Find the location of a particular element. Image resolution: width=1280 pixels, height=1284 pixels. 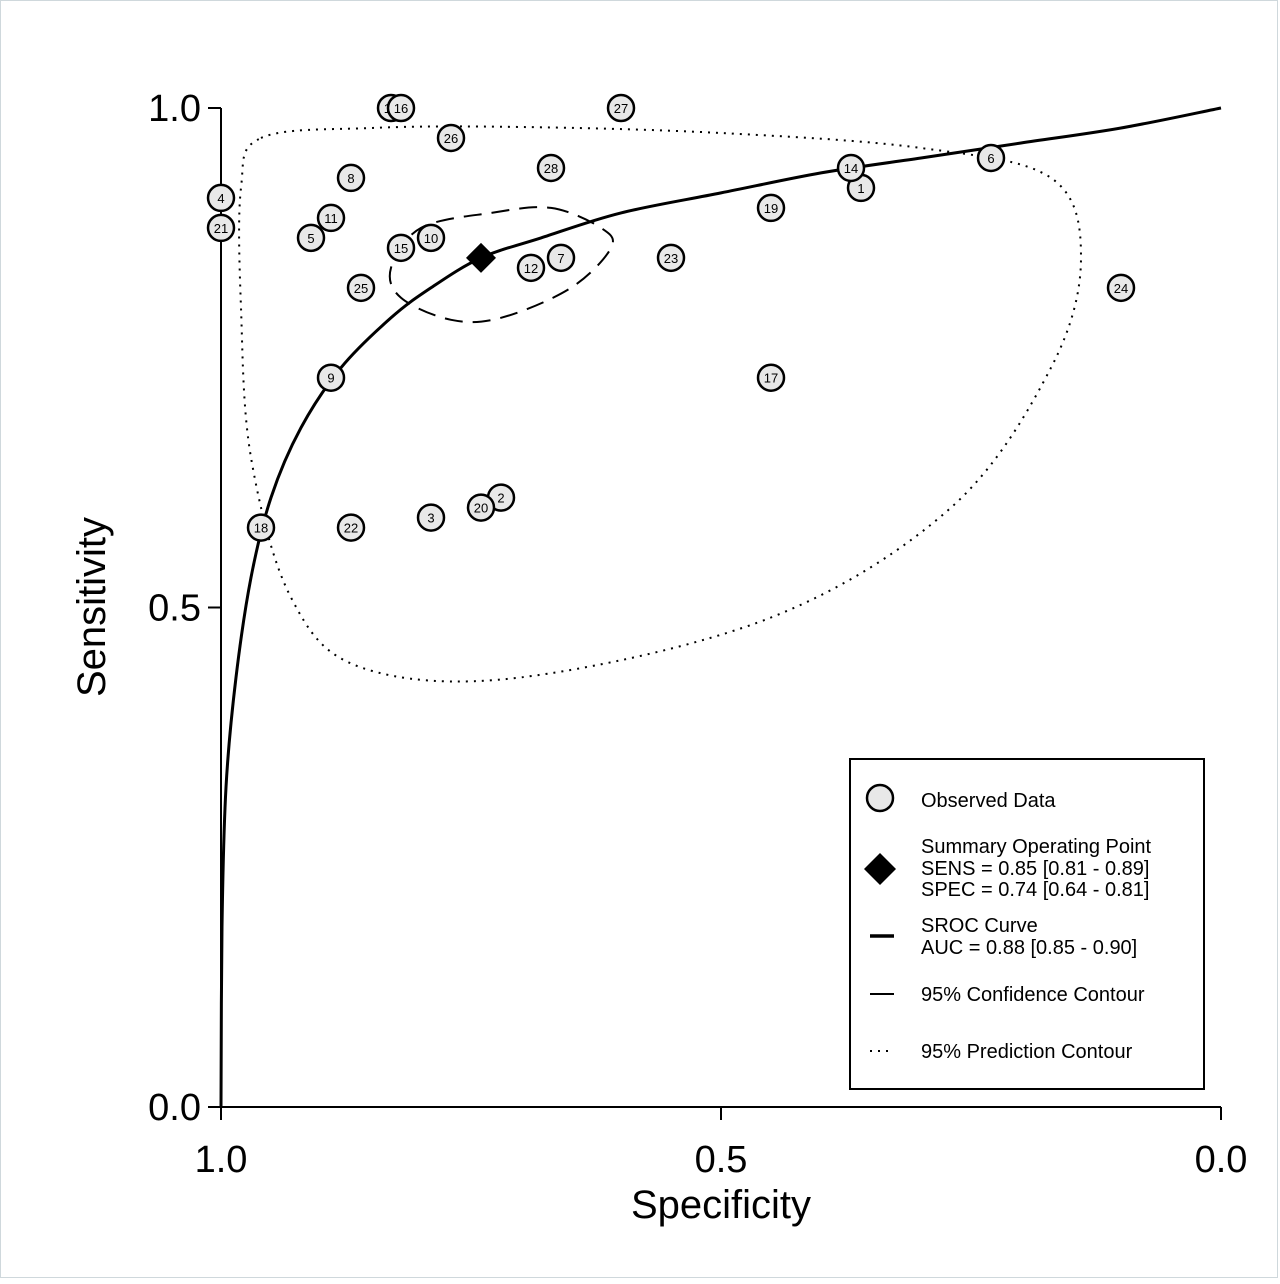

data-point: 11 is located at coordinates (331, 218).